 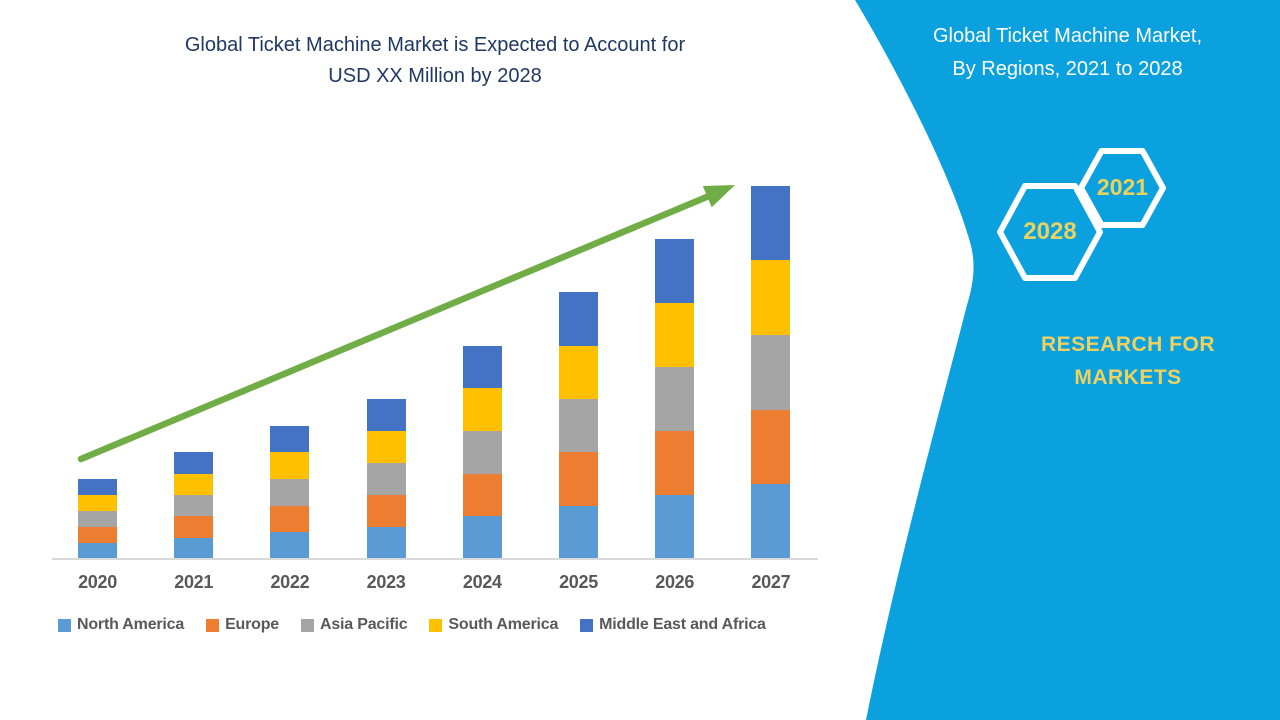 I want to click on bar-segment-north-america-2027, so click(x=771, y=521).